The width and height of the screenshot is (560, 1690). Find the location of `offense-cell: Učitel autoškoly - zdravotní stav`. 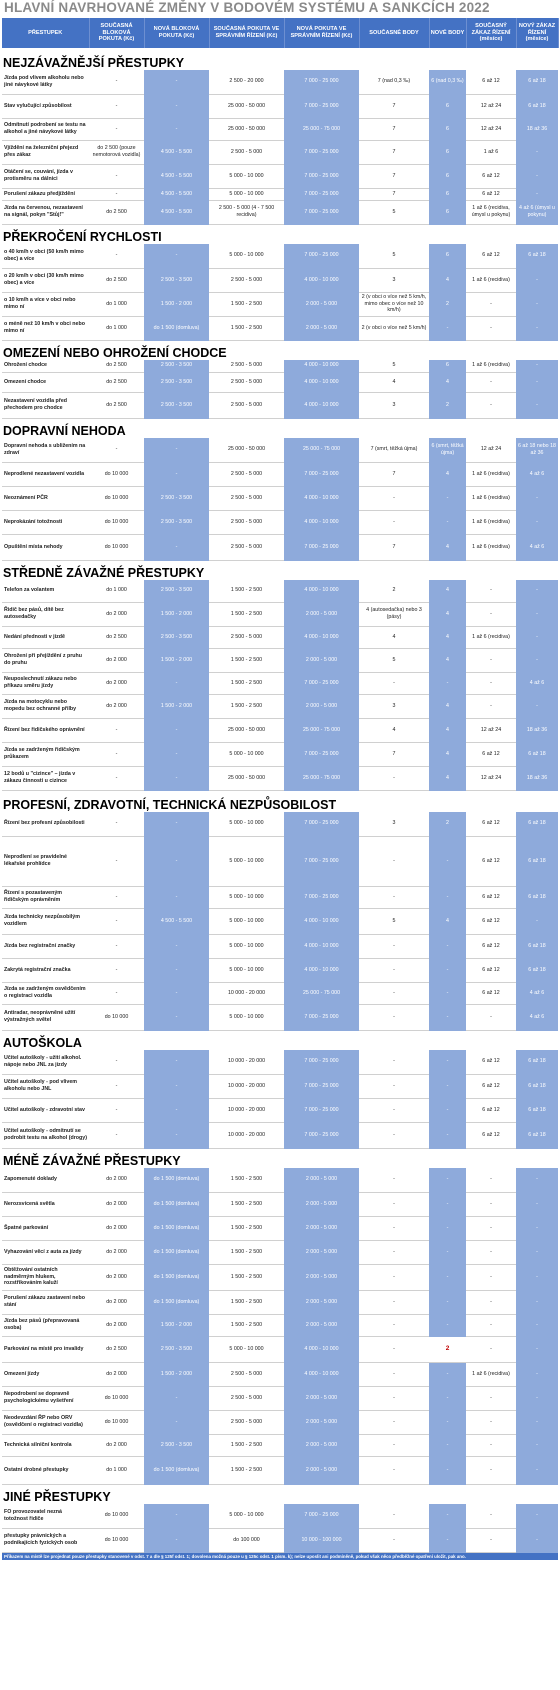

offense-cell: Učitel autoškoly - zdravotní stav is located at coordinates (45, 1110).